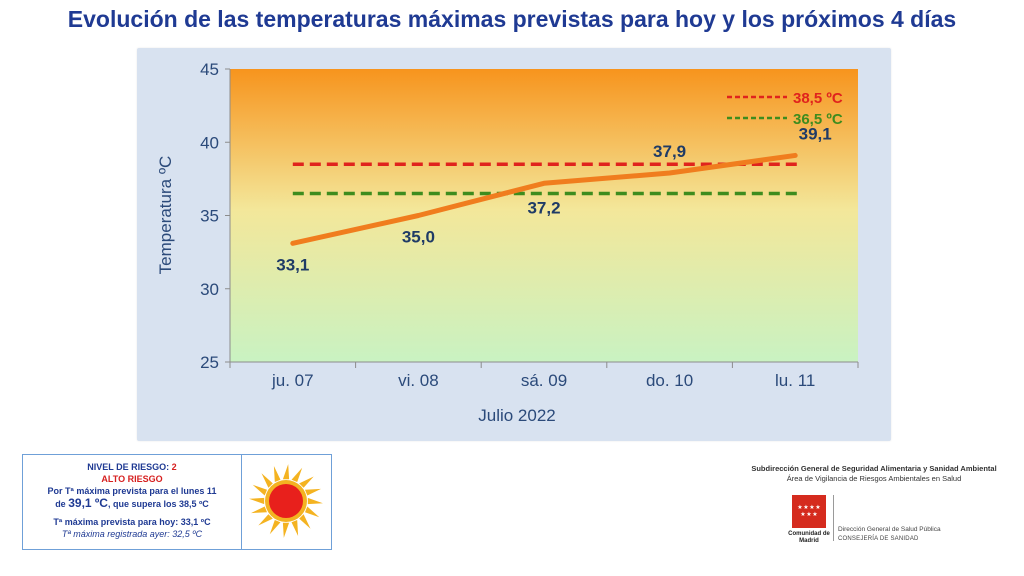 The width and height of the screenshot is (1024, 576). I want to click on risk-level-label: NIVEL DE RIESGO:, so click(128, 467).